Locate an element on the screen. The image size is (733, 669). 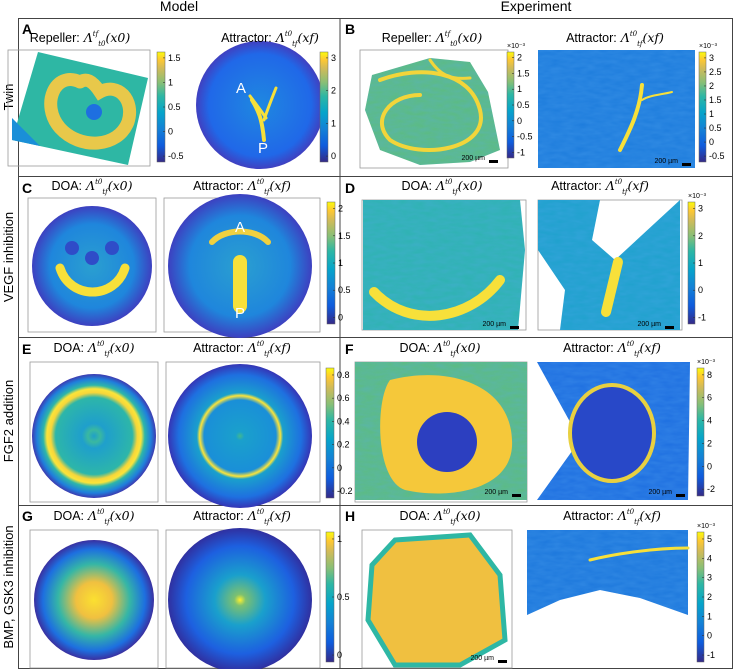
panel-letter: D is located at coordinates (350, 188).